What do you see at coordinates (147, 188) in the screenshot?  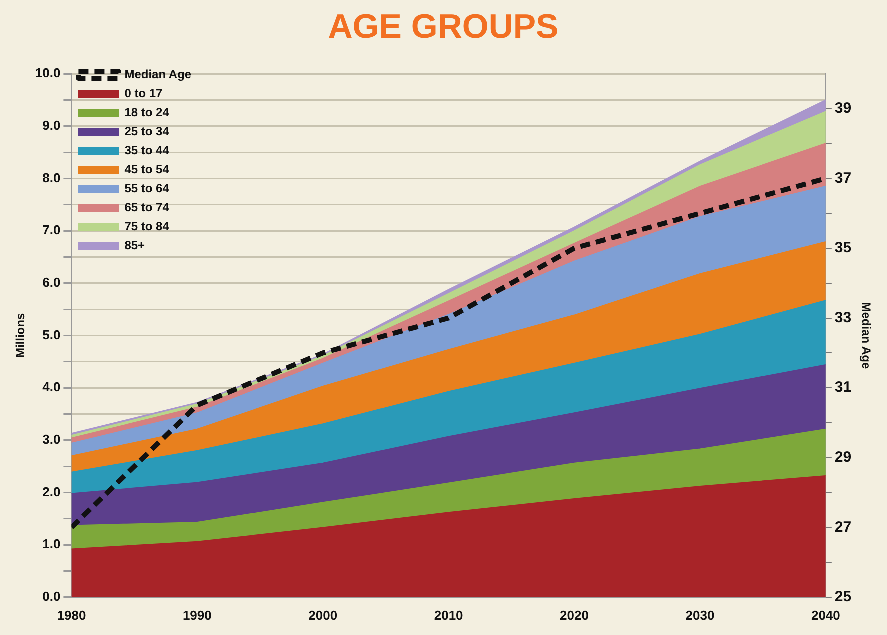 I see `legend-label: 55 to 64` at bounding box center [147, 188].